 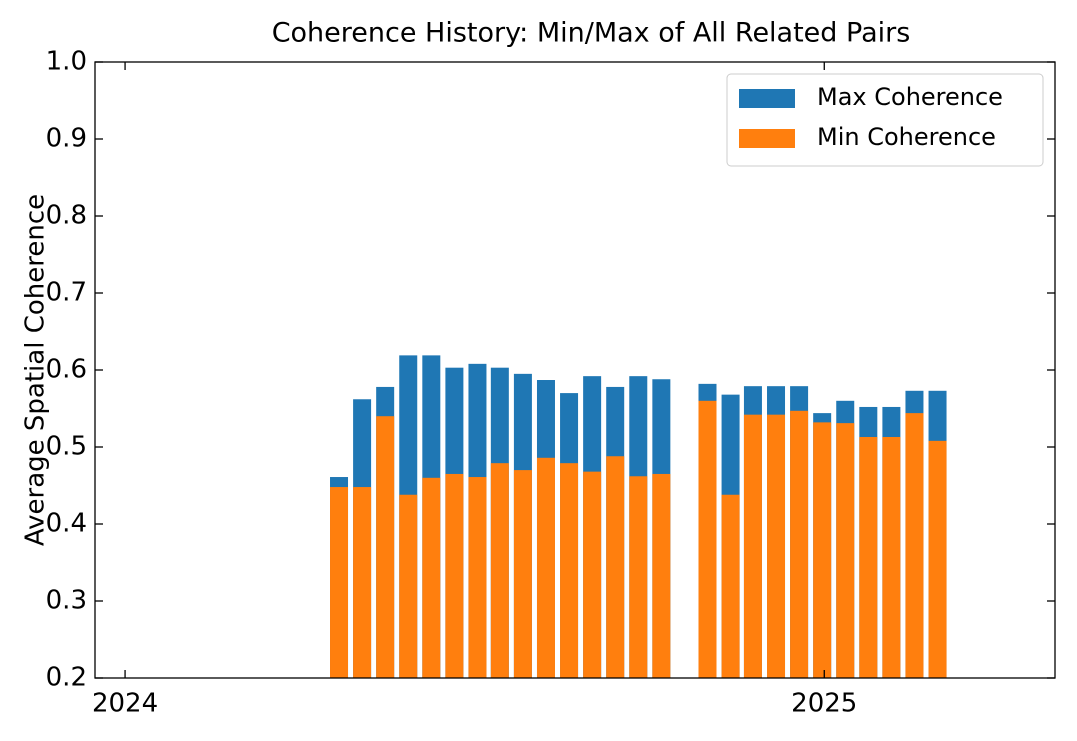 What do you see at coordinates (906, 137) in the screenshot?
I see `legend-label: Min Coherence` at bounding box center [906, 137].